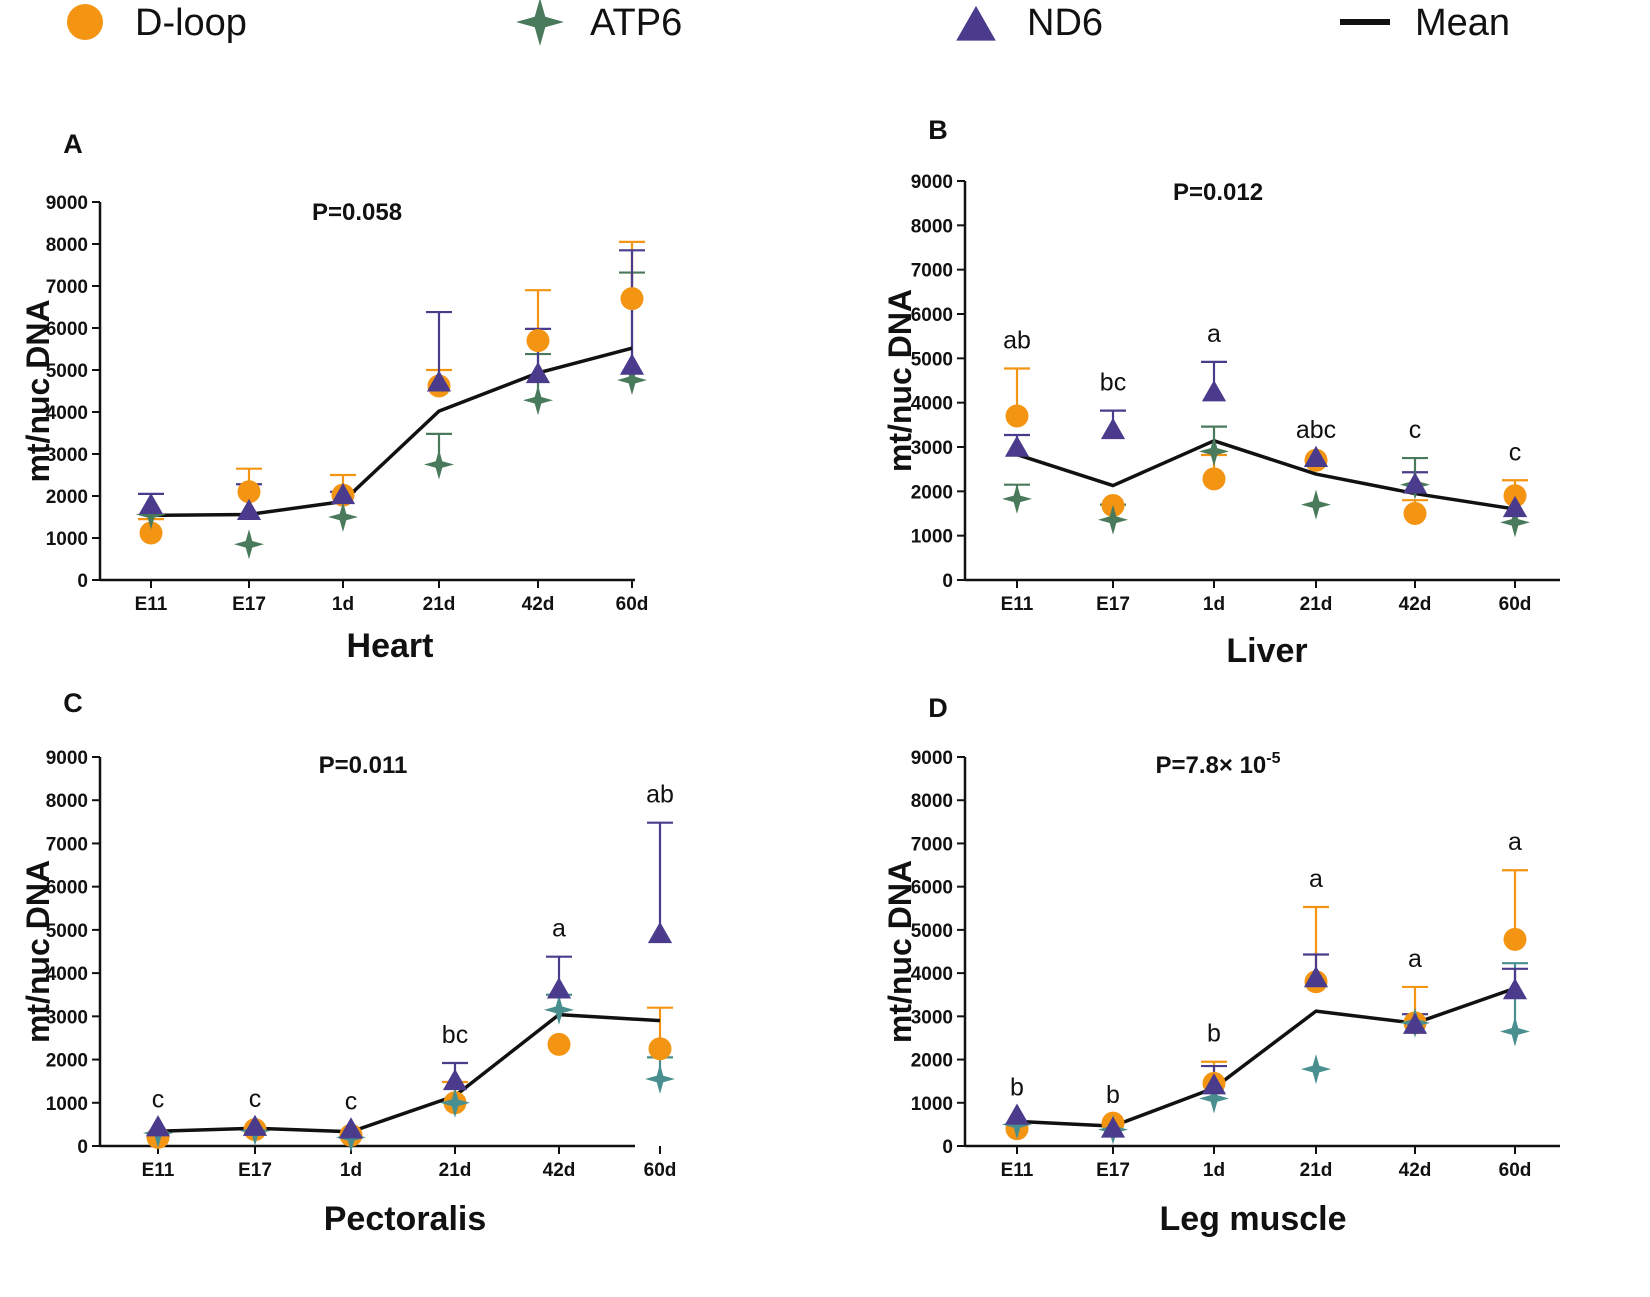 The image size is (1650, 1297). Describe the element at coordinates (1316, 604) in the screenshot. I see `x-tick-label: 21d` at that location.